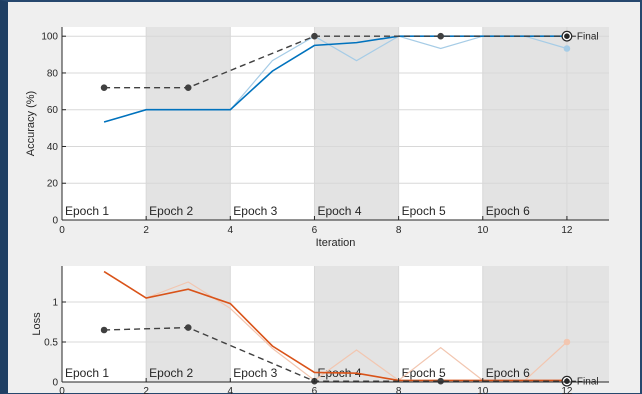 The image size is (642, 394). I want to click on epoch-label: Epoch 4, so click(339, 211).